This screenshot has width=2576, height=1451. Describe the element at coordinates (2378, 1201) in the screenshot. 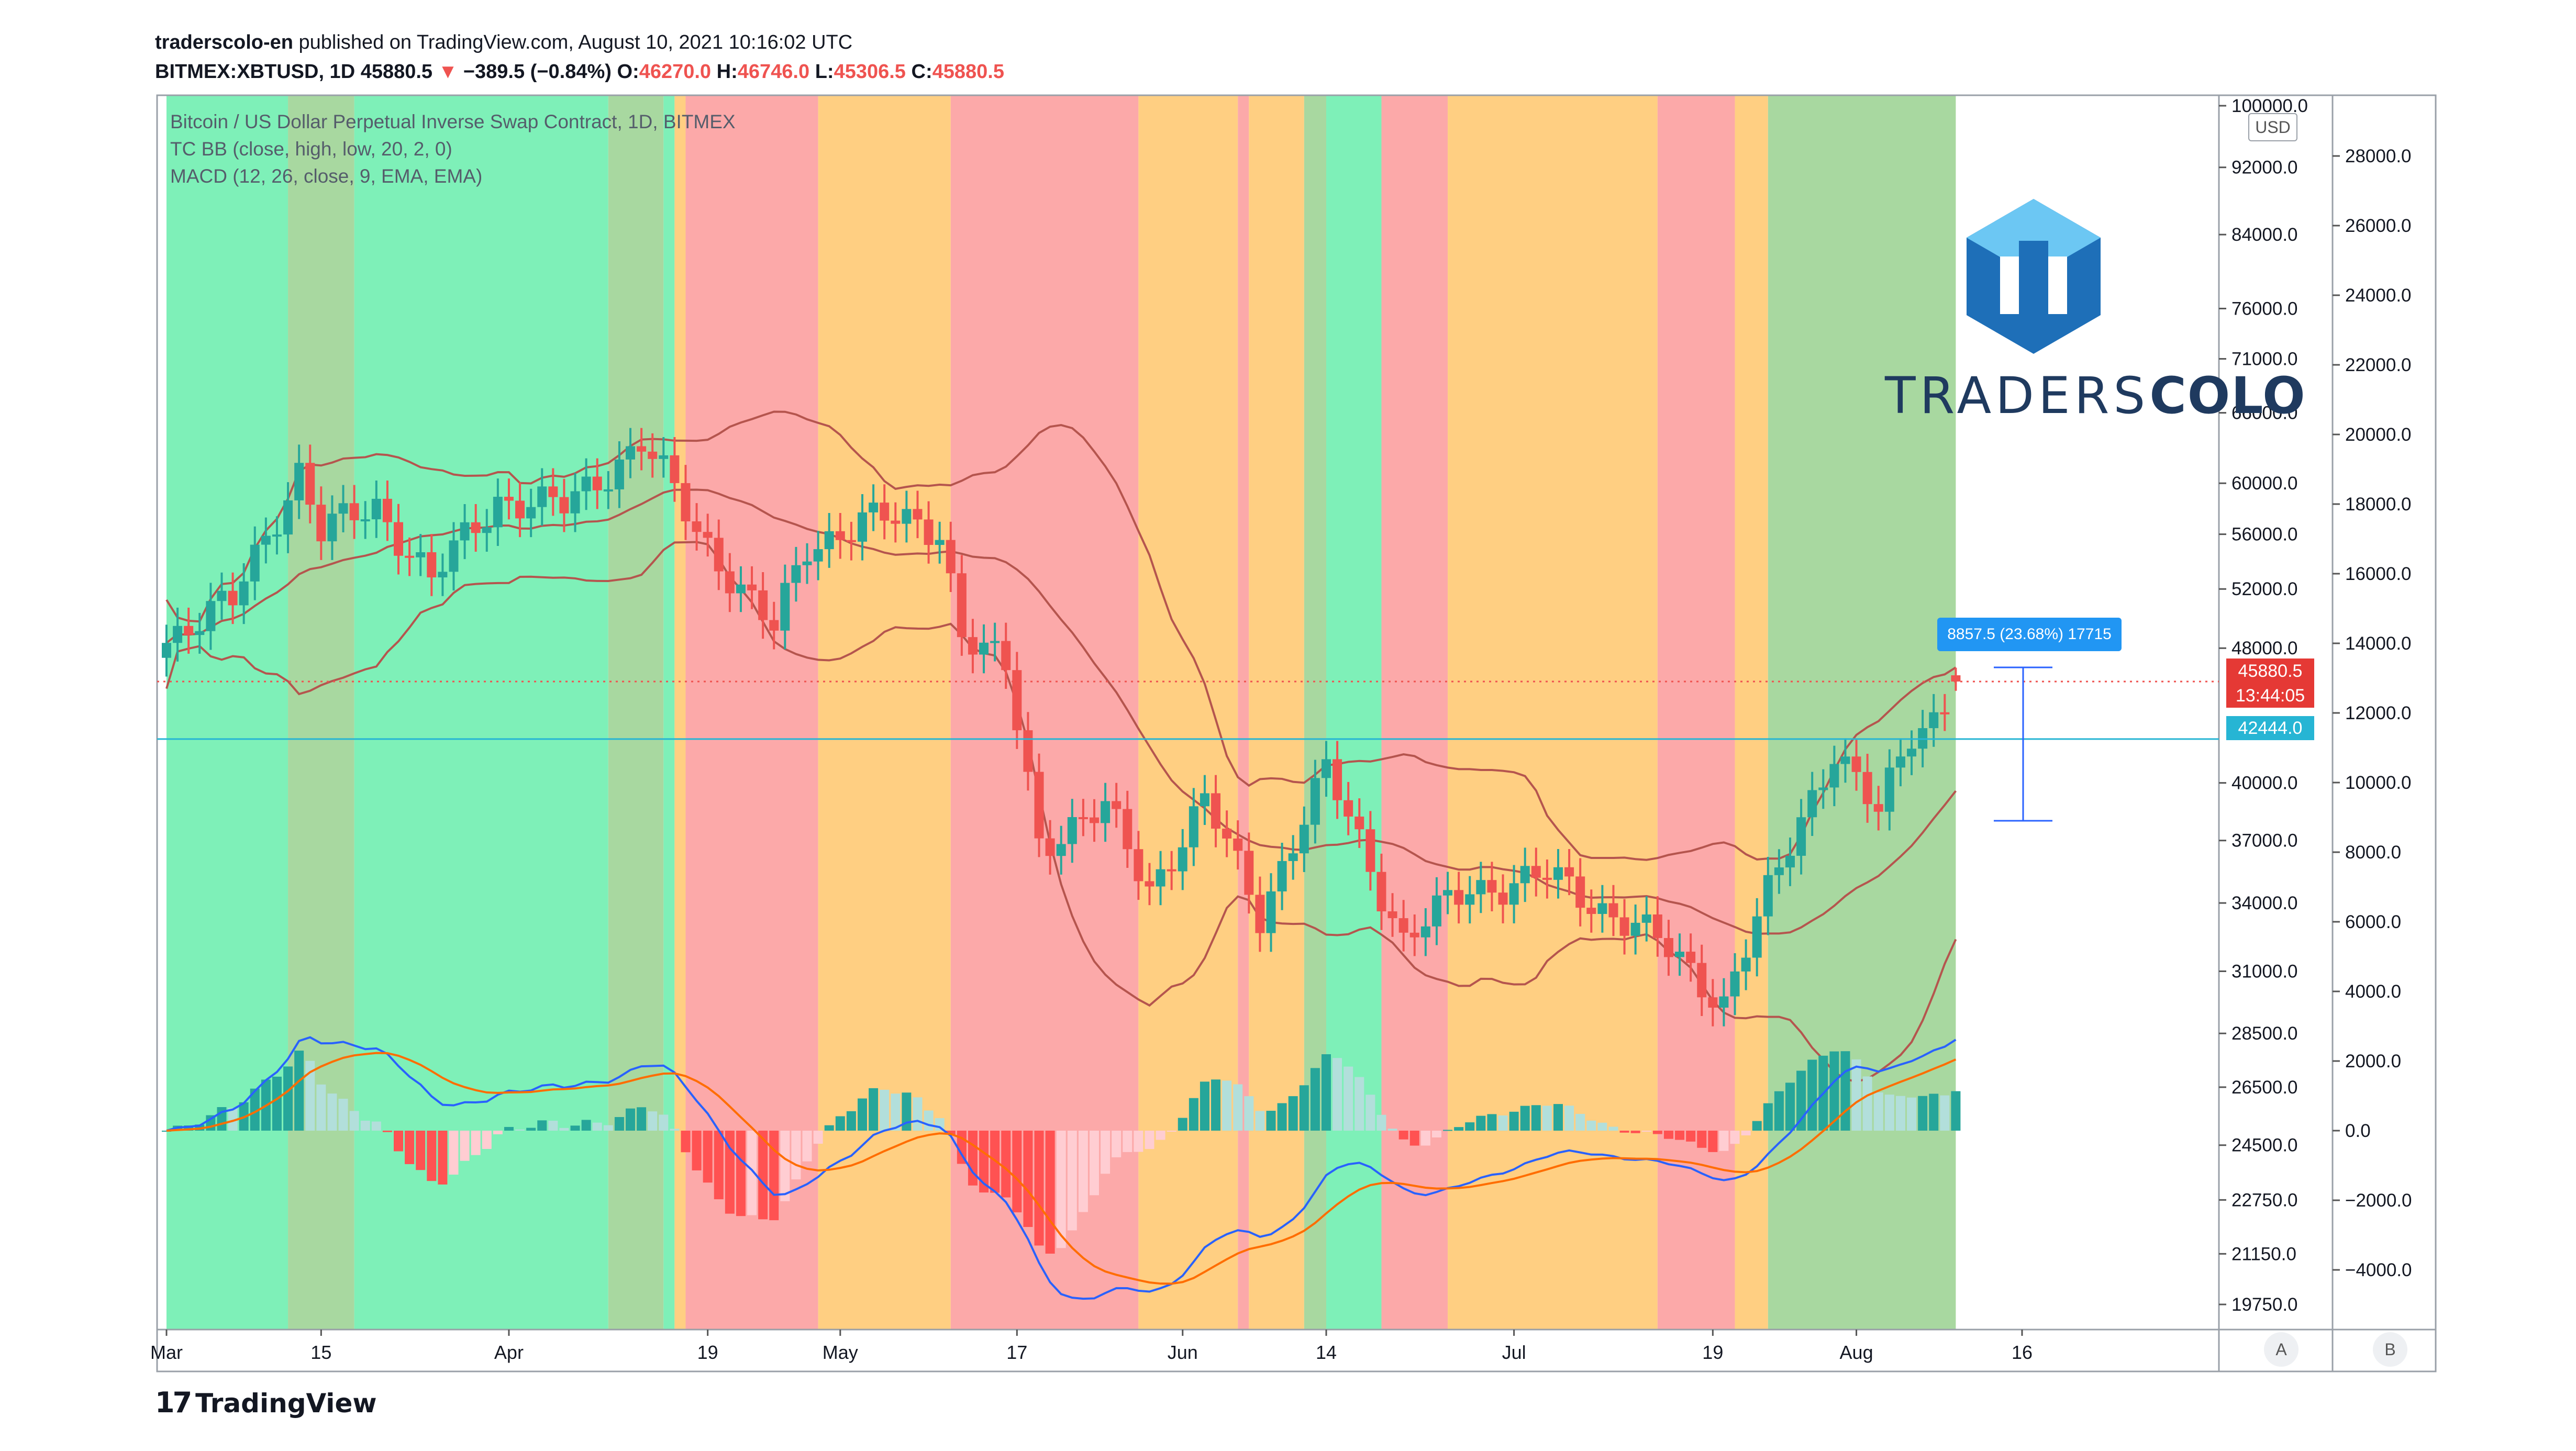

I see `macd-tick-label: −2000.0` at that location.